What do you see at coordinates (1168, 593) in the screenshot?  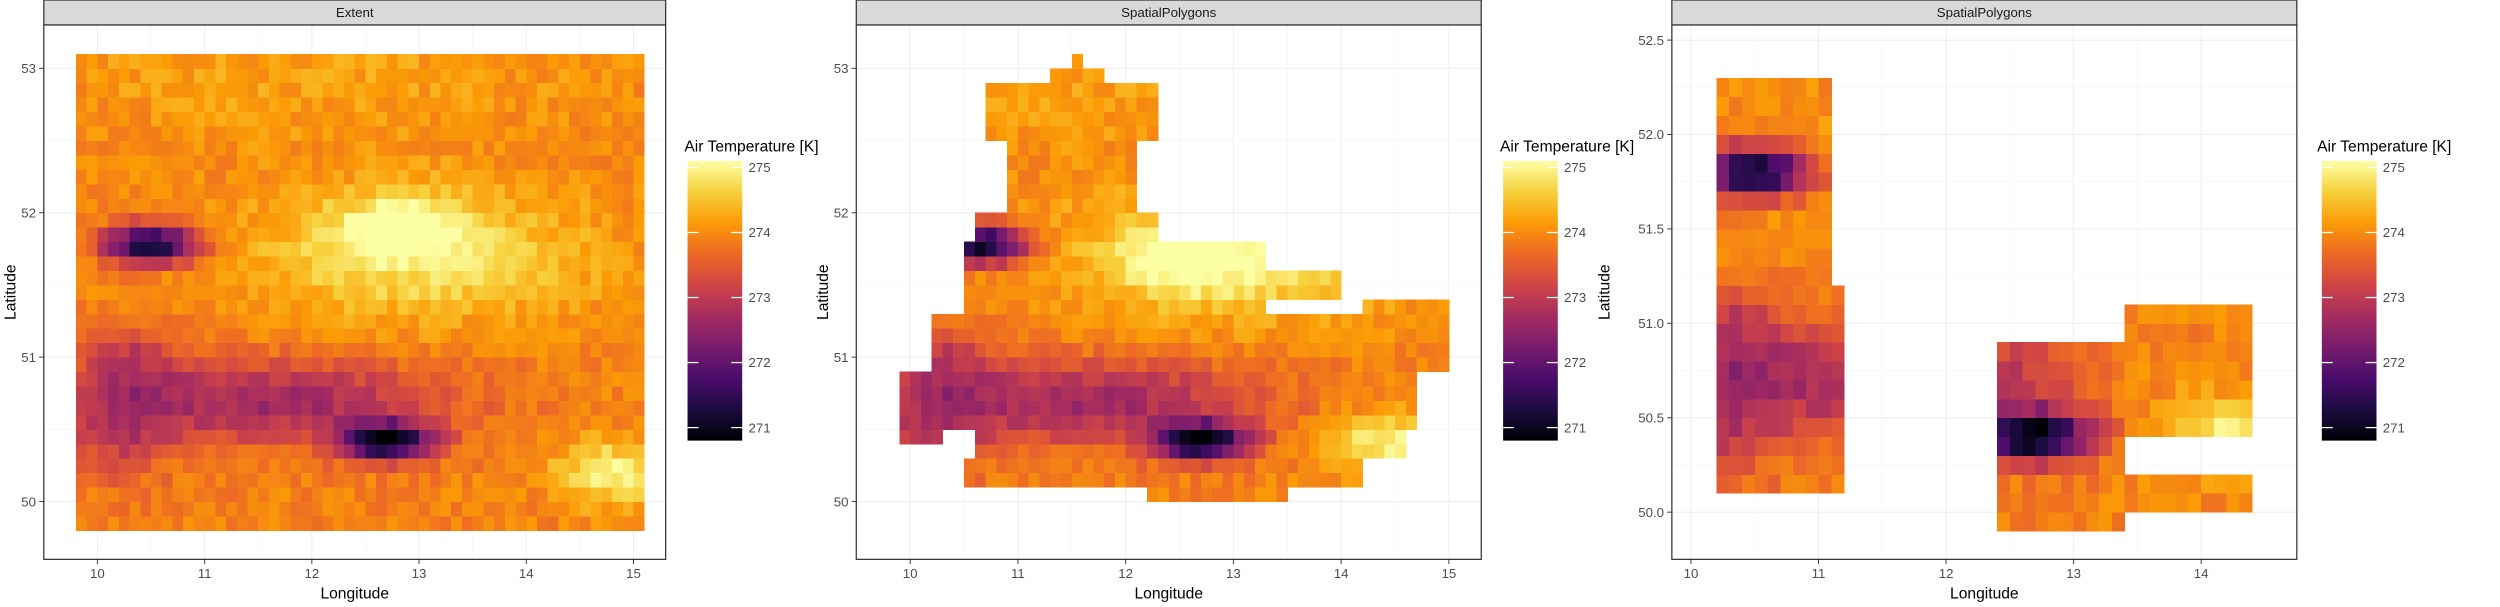 I see `x-axis-title: Longitude` at bounding box center [1168, 593].